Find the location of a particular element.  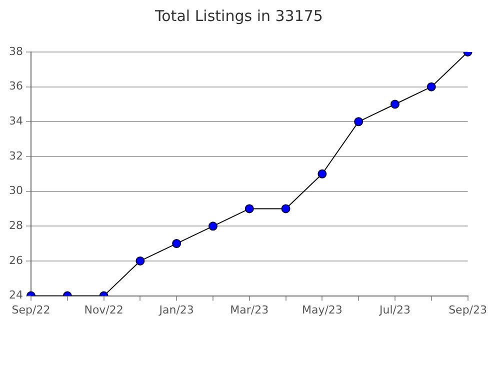

y-tick-label: 32 is located at coordinates (15, 155).